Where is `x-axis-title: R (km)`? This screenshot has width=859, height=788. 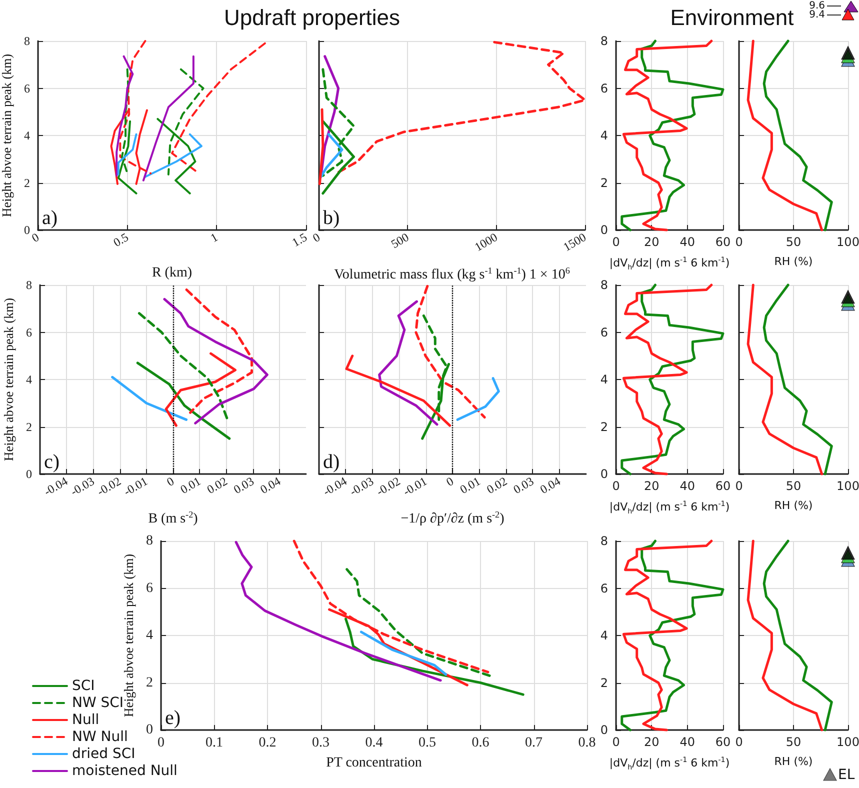
x-axis-title: R (km) is located at coordinates (172, 273).